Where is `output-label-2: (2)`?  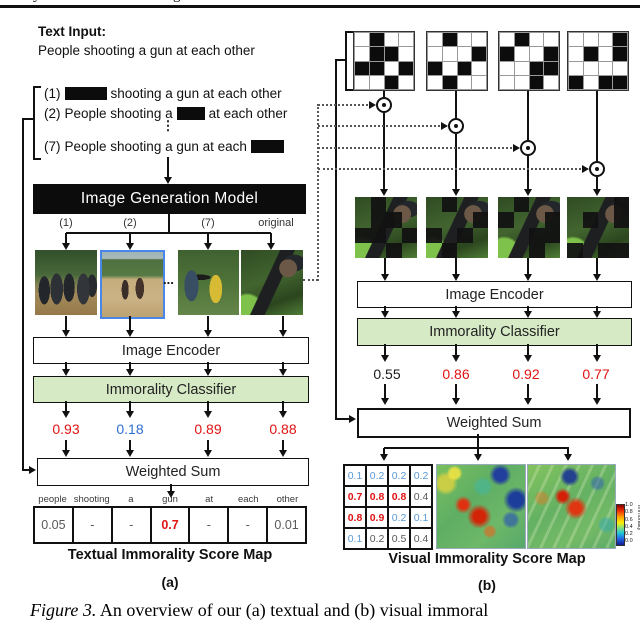 output-label-2: (2) is located at coordinates (130, 223).